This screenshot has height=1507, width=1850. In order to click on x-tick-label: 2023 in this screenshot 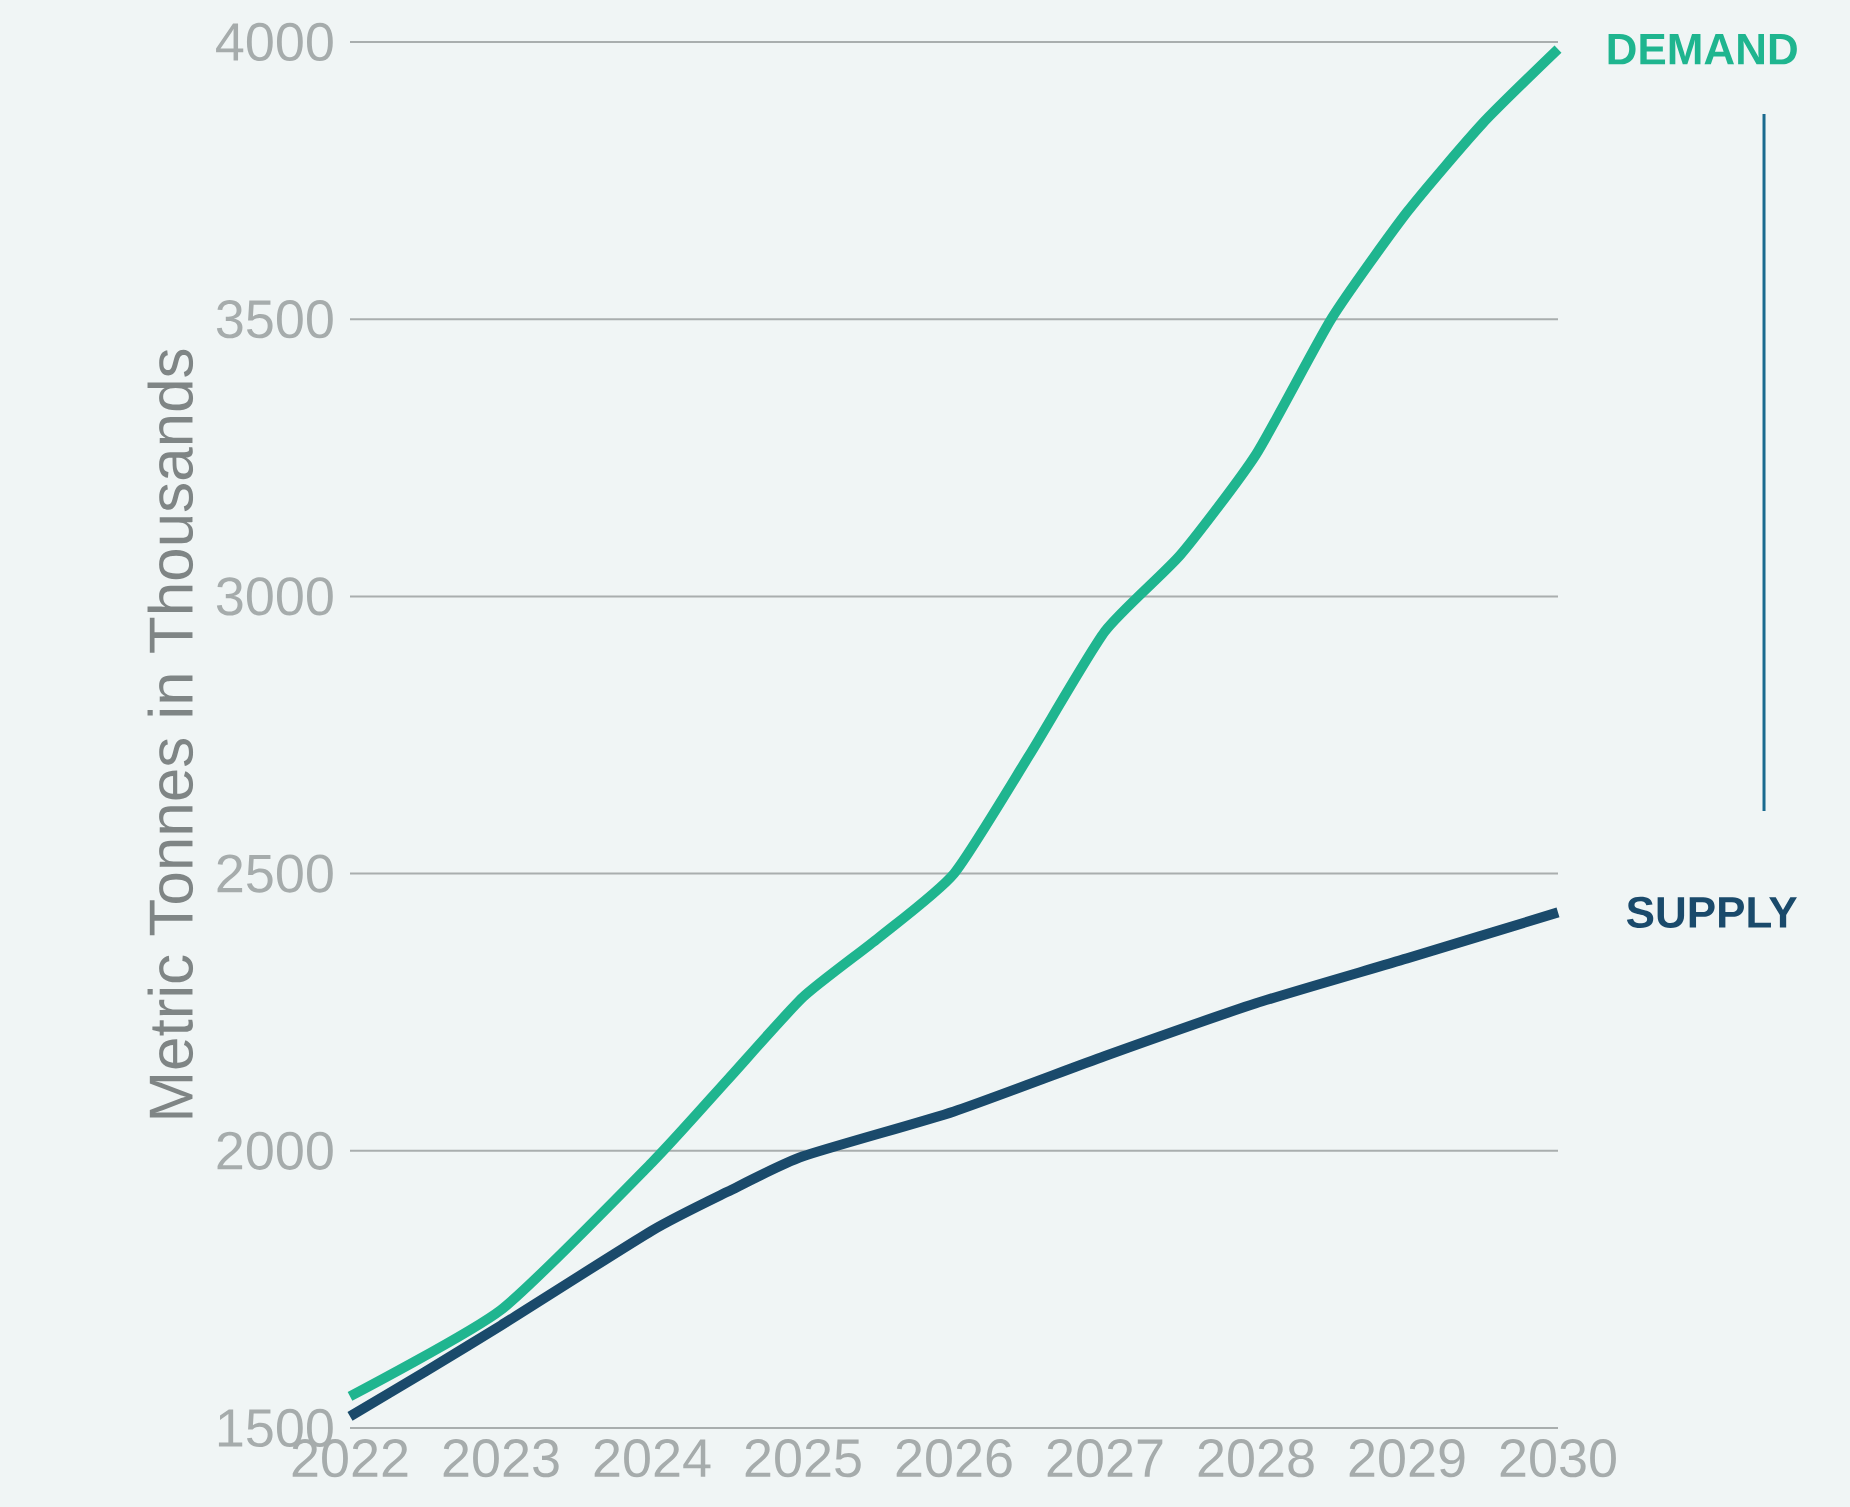, I will do `click(501, 1458)`.